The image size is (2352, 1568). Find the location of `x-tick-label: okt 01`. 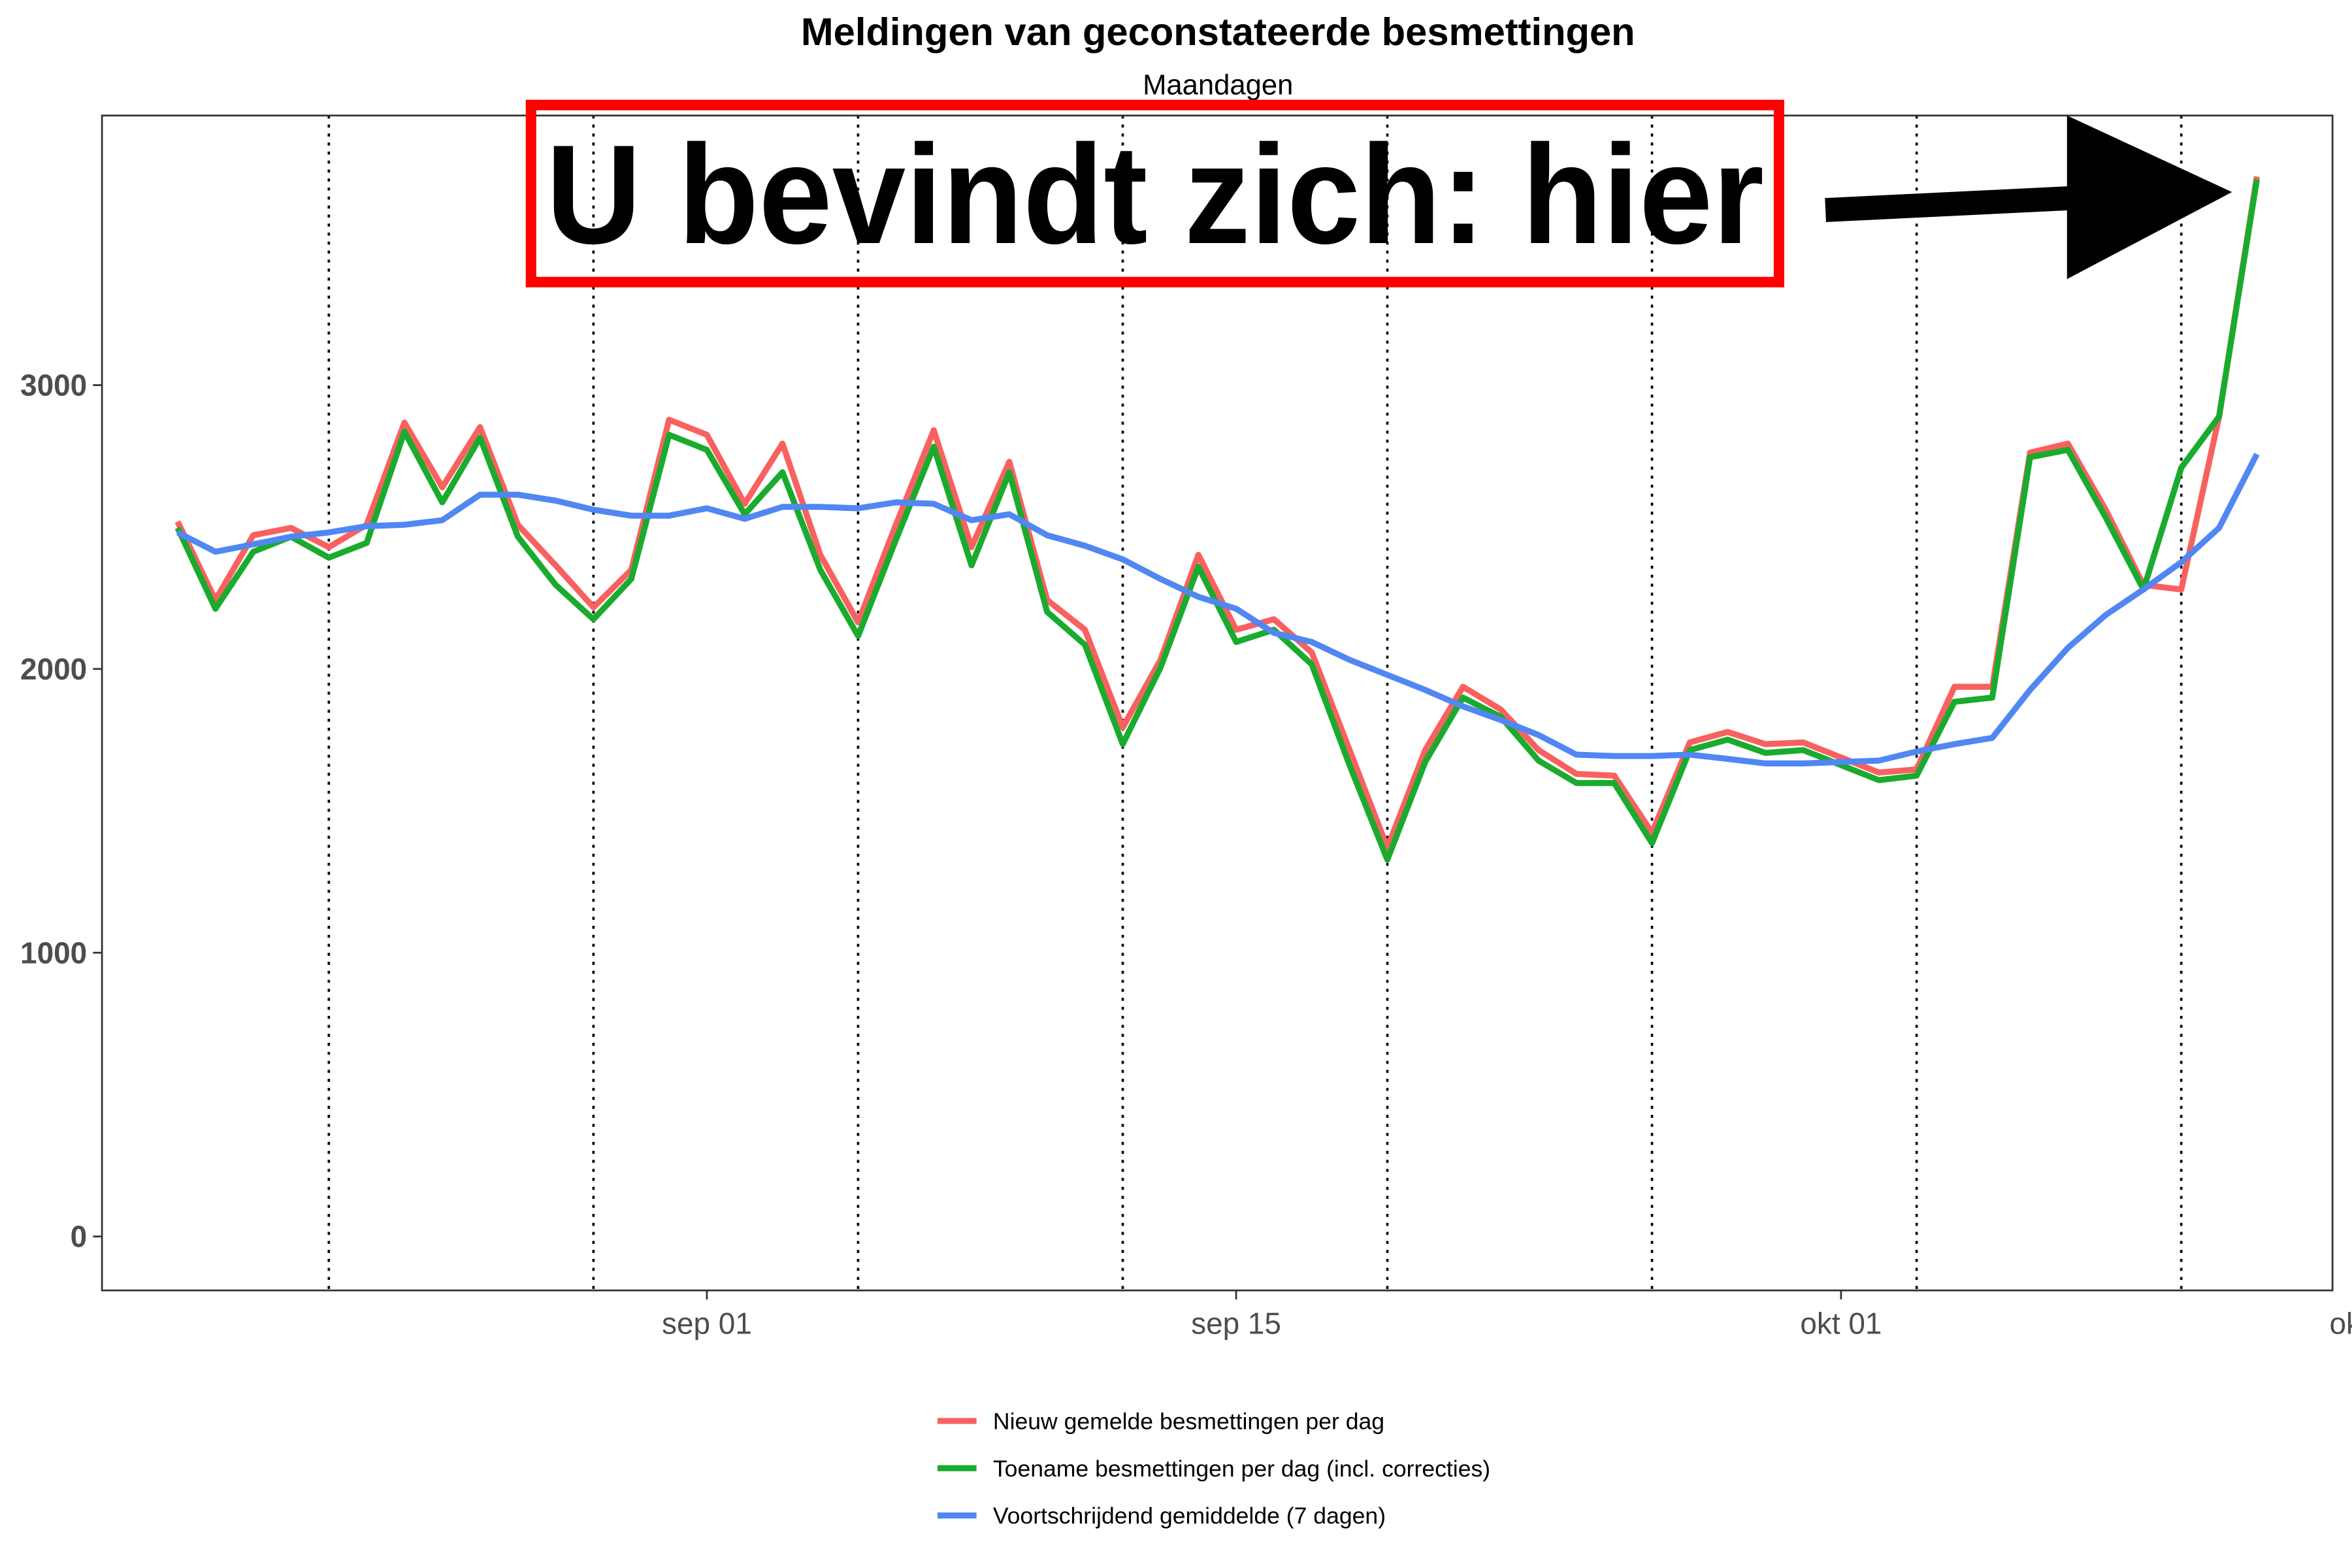

x-tick-label: okt 01 is located at coordinates (1841, 1324).